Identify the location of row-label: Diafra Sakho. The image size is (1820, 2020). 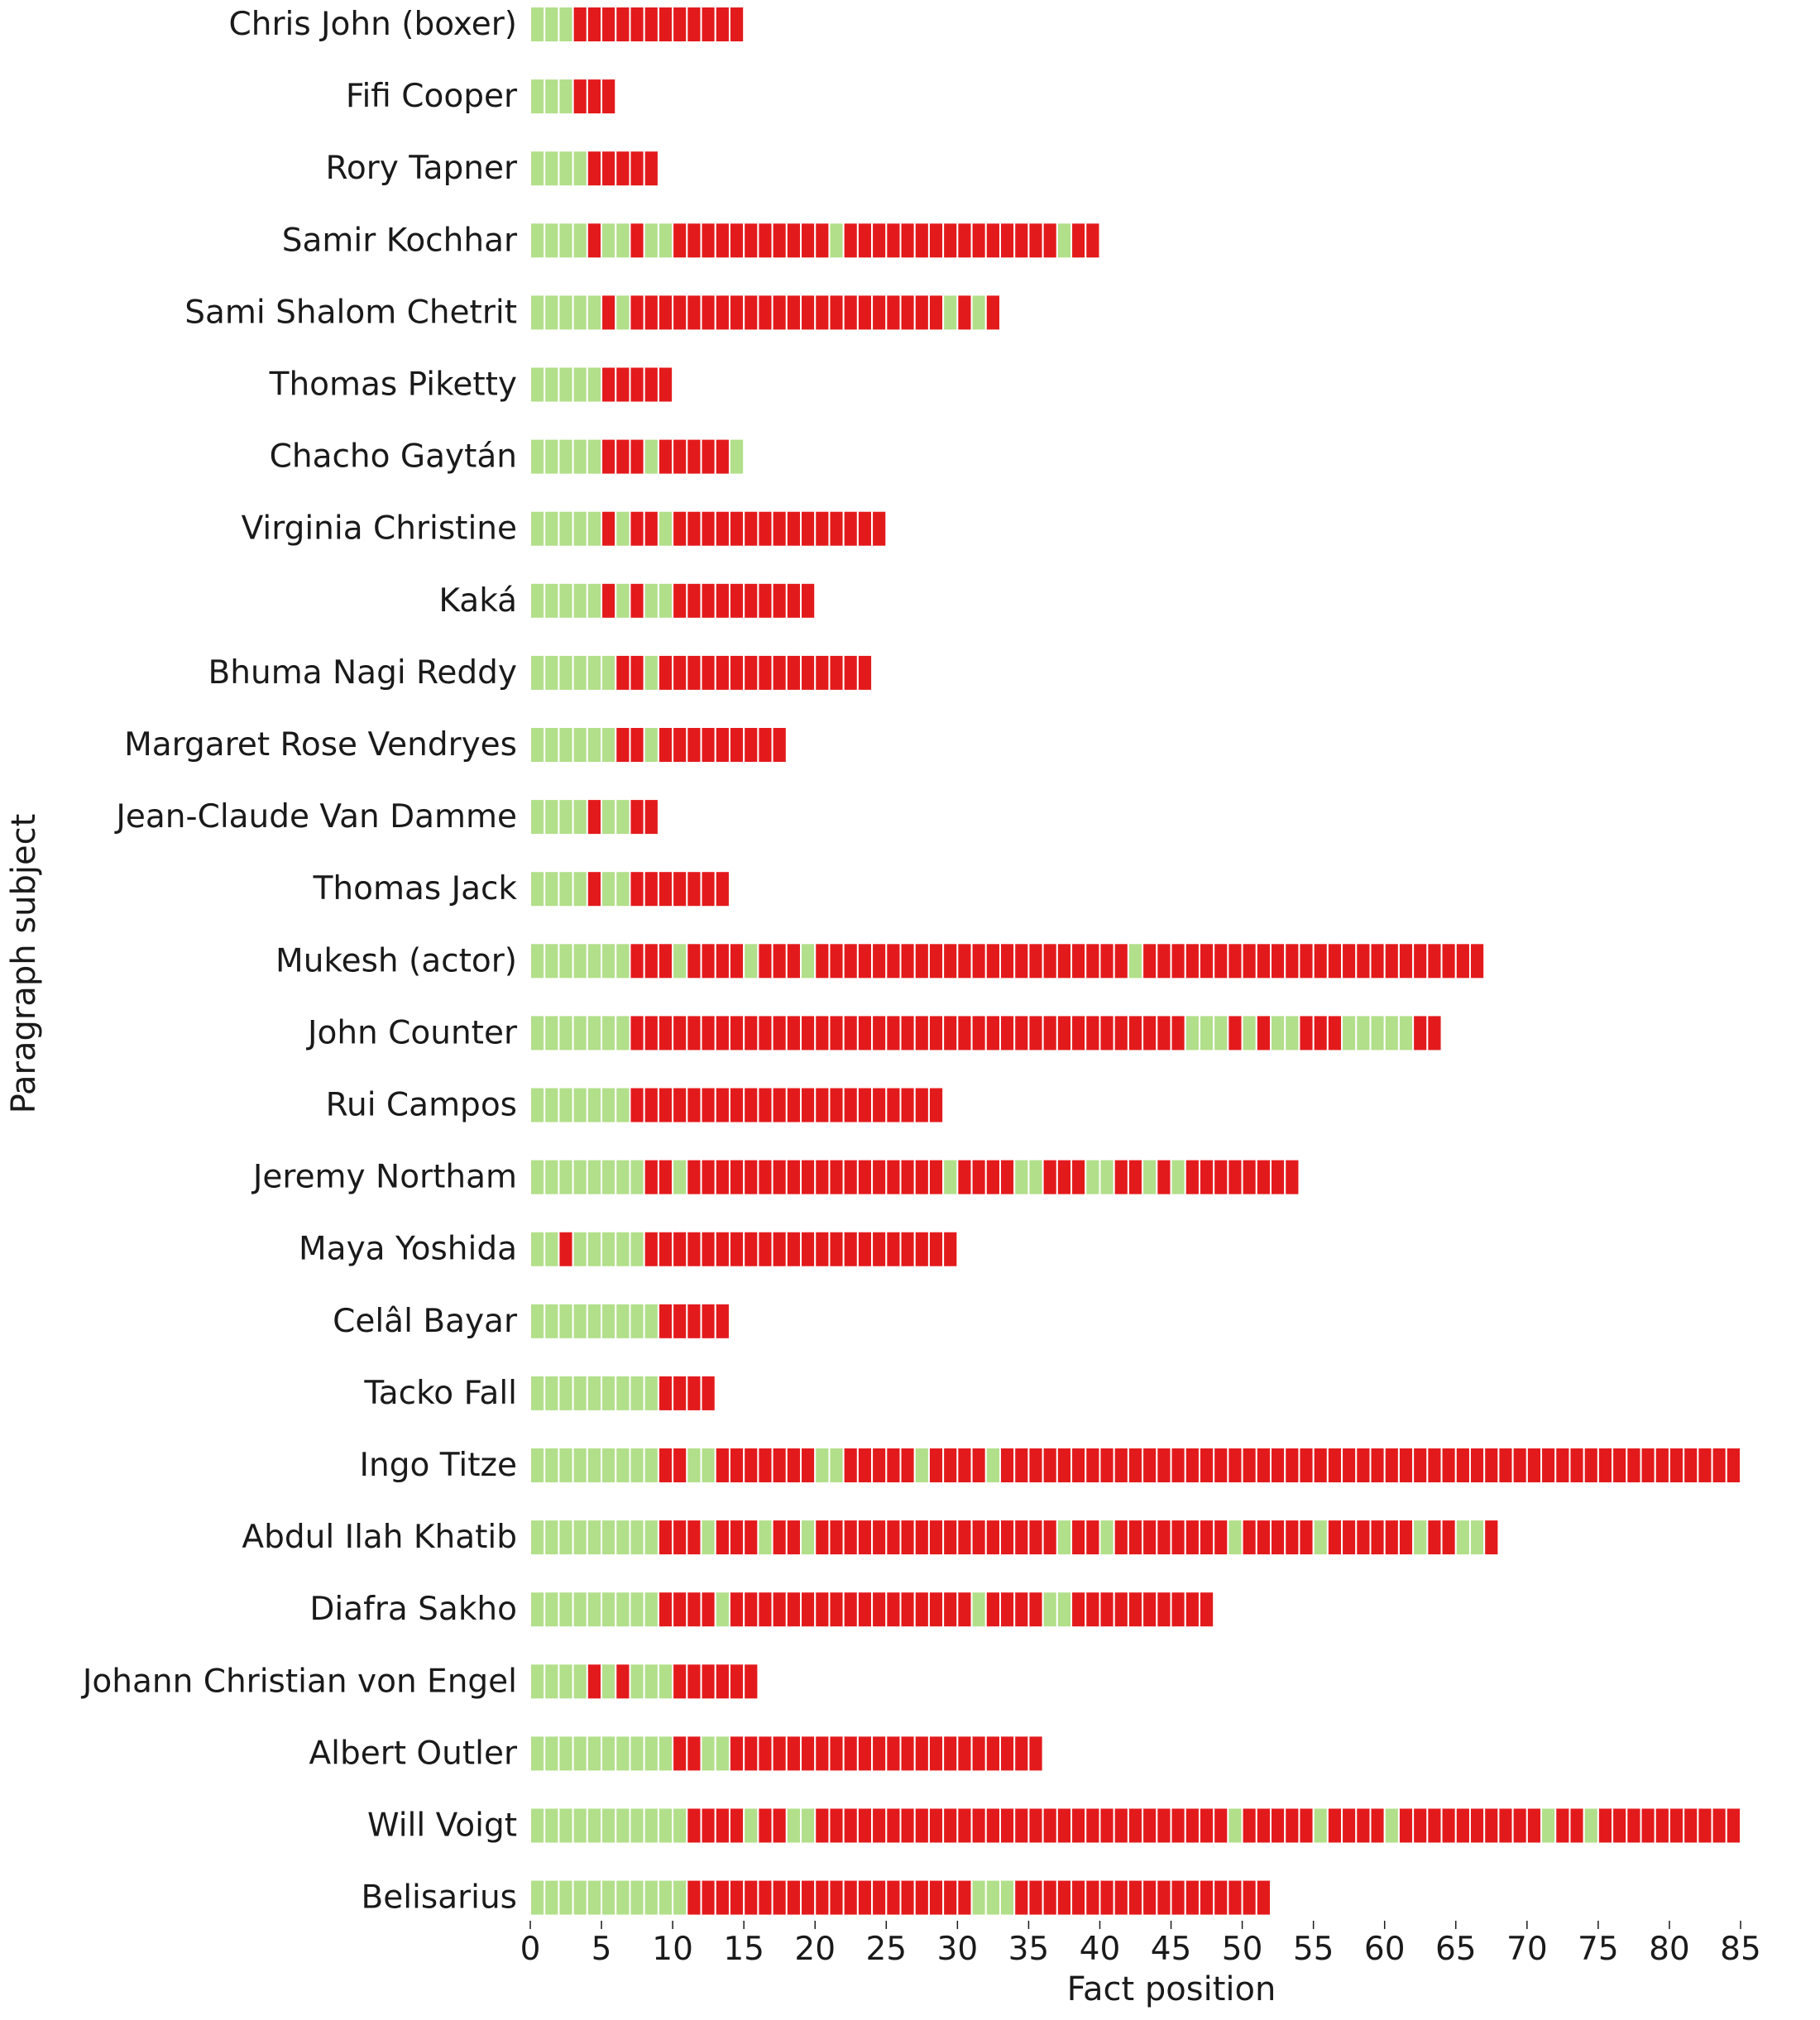
(413, 1609).